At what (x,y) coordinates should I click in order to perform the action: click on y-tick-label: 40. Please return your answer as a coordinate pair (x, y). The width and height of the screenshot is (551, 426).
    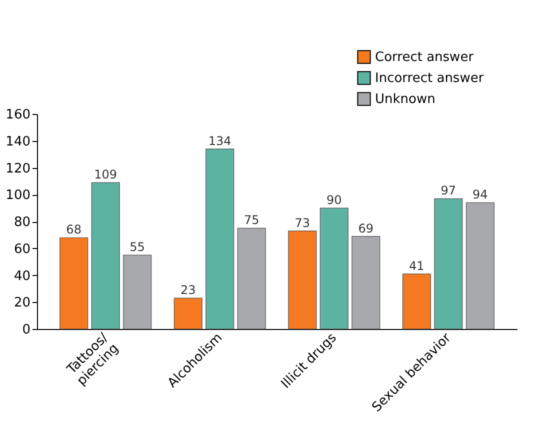
    Looking at the image, I should click on (22, 276).